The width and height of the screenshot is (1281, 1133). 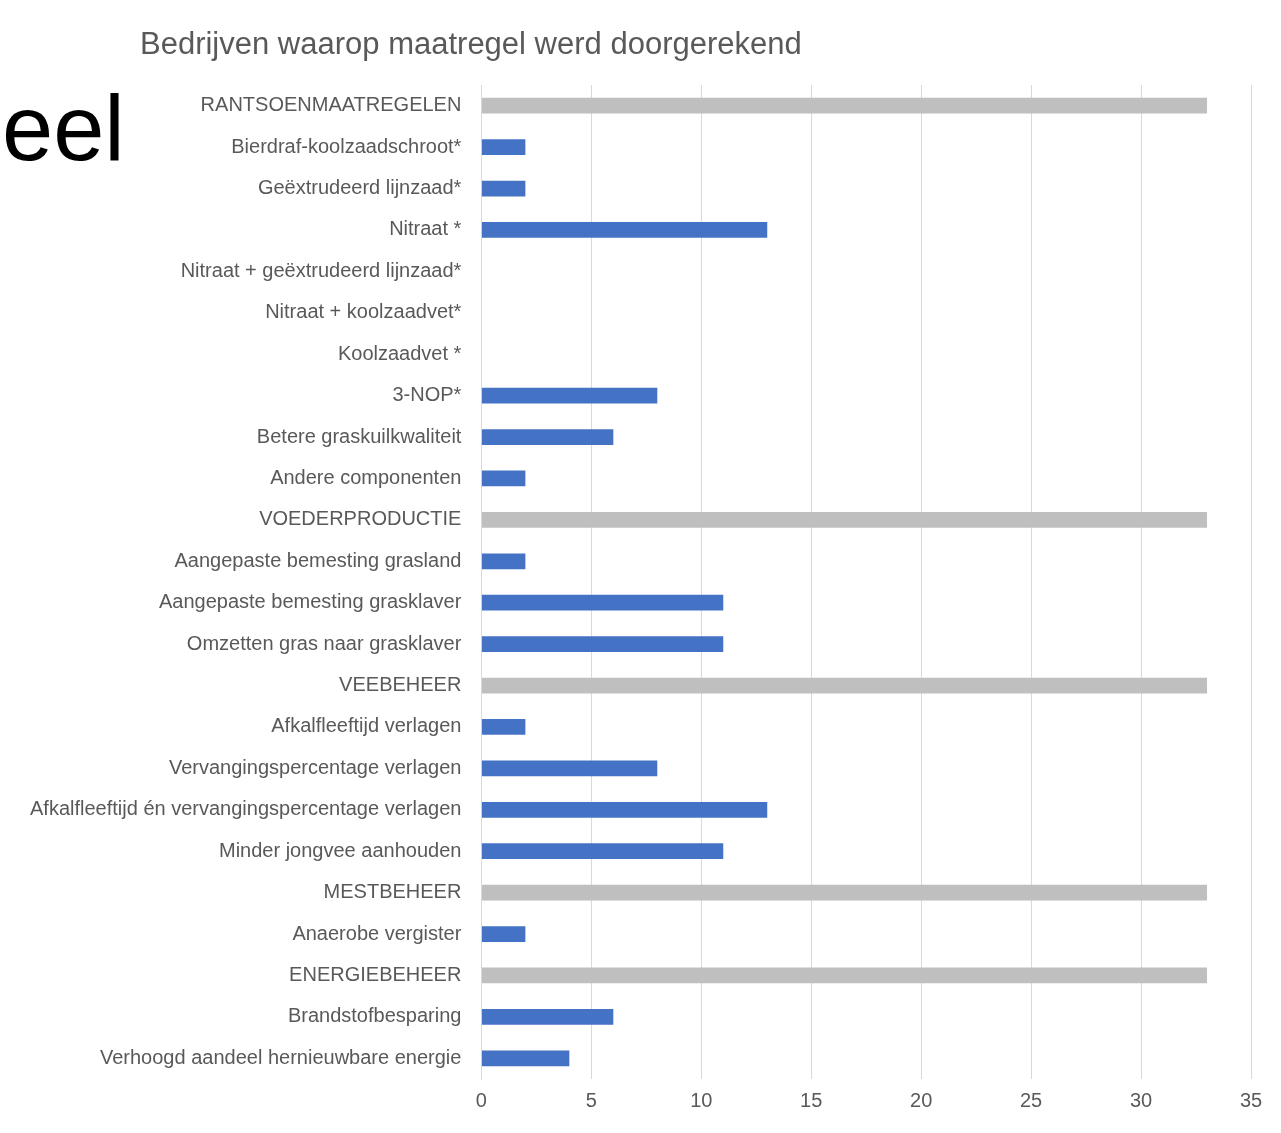 What do you see at coordinates (310, 601) in the screenshot?
I see `y-tick-label: Aangepaste bemesting grasklaver` at bounding box center [310, 601].